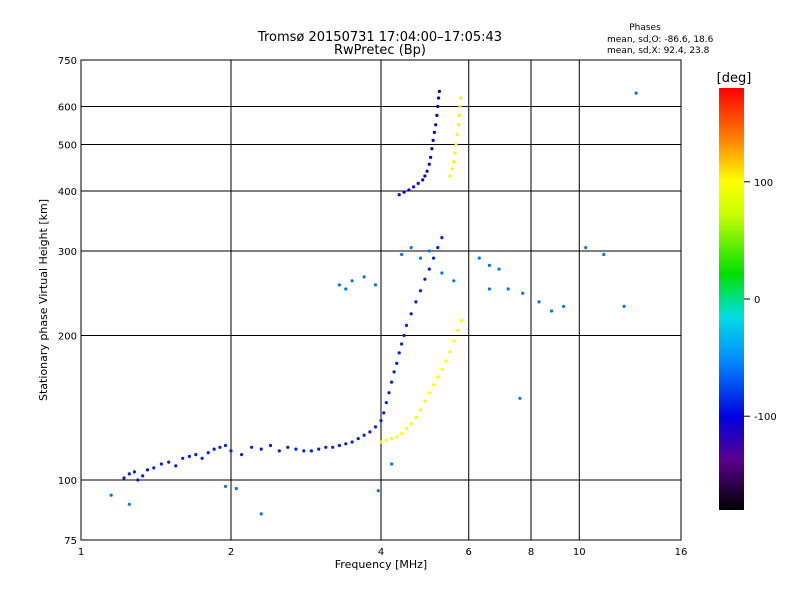  Describe the element at coordinates (67, 337) in the screenshot. I see `y-tick-label: 200` at that location.